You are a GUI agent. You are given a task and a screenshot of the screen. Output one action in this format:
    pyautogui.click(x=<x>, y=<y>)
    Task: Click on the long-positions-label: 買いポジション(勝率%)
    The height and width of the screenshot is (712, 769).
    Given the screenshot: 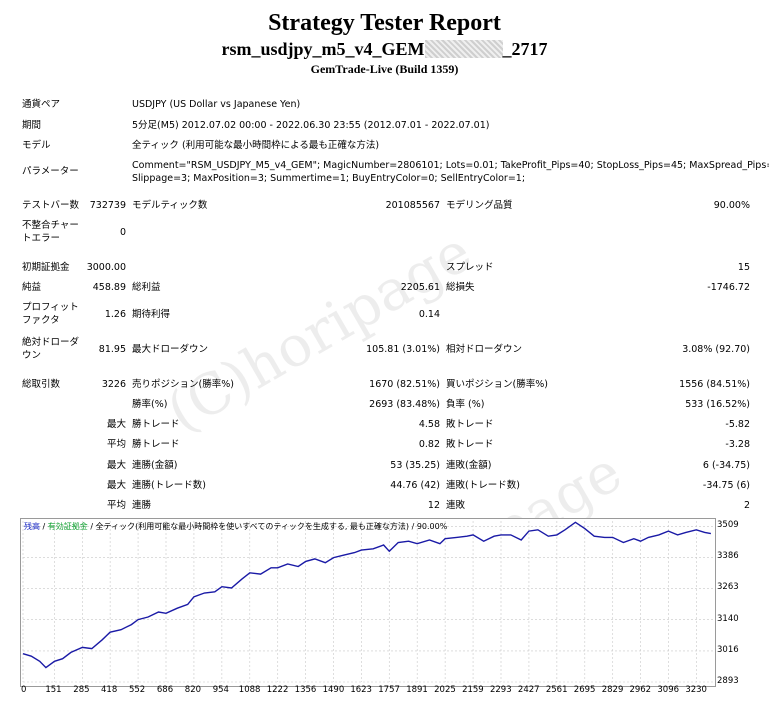 What is the action you would take?
    pyautogui.click(x=497, y=384)
    